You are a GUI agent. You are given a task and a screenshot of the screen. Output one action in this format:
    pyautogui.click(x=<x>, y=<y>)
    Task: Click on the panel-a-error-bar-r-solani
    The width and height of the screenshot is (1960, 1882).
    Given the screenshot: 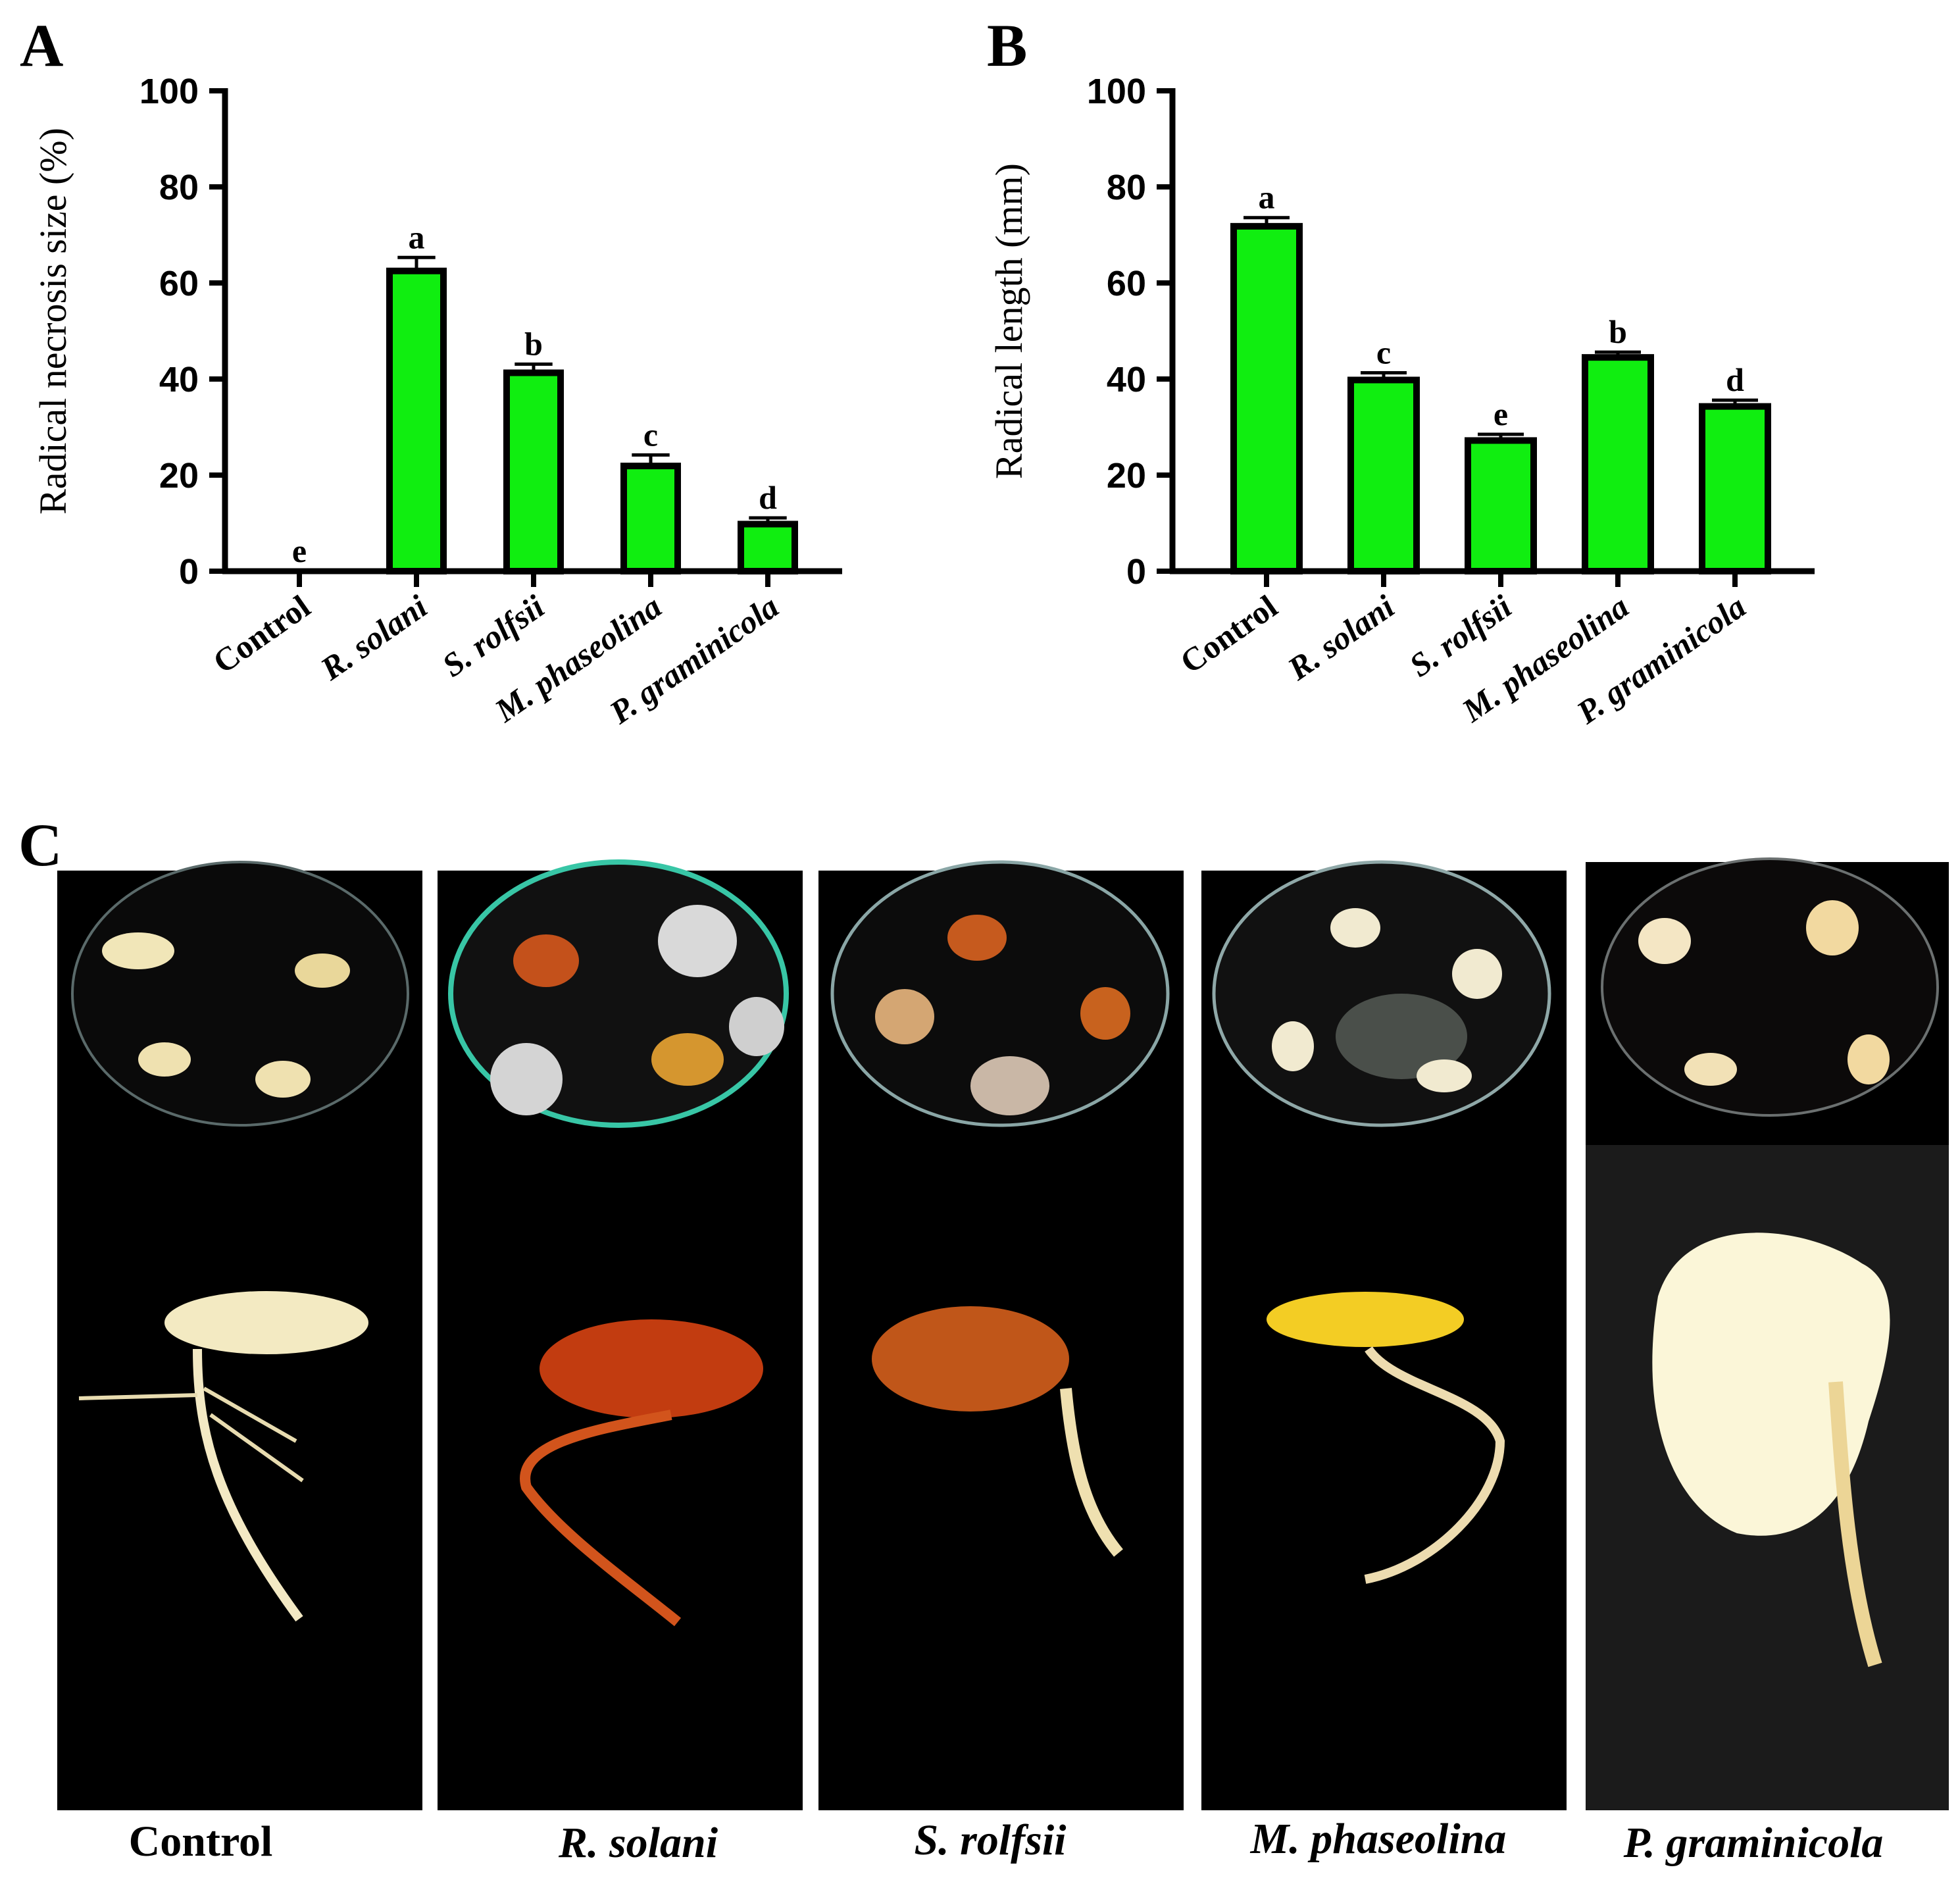 What is the action you would take?
    pyautogui.click(x=417, y=263)
    